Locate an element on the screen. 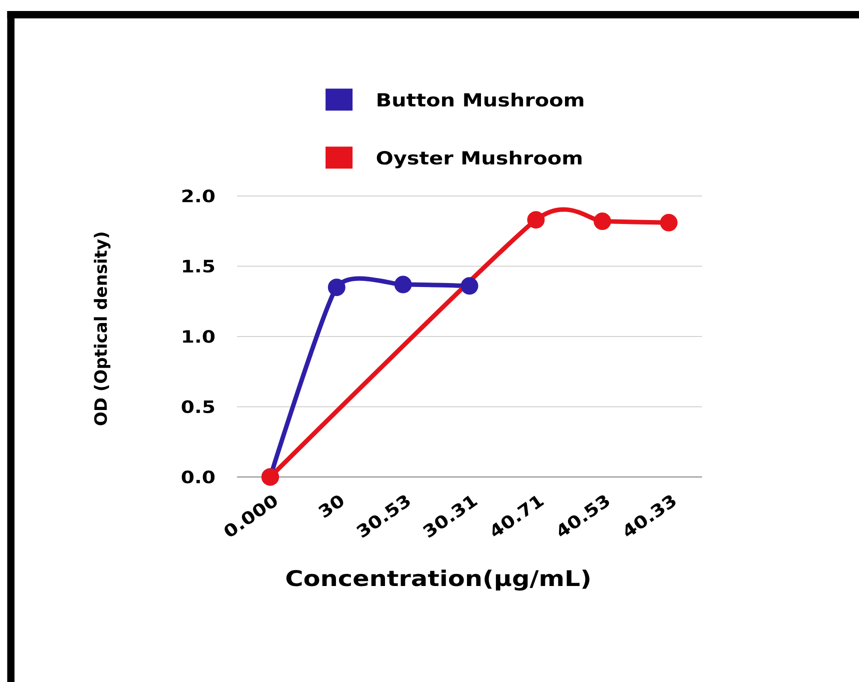 This screenshot has height=682, width=859. y-tick-label: 0.5 is located at coordinates (198, 407).